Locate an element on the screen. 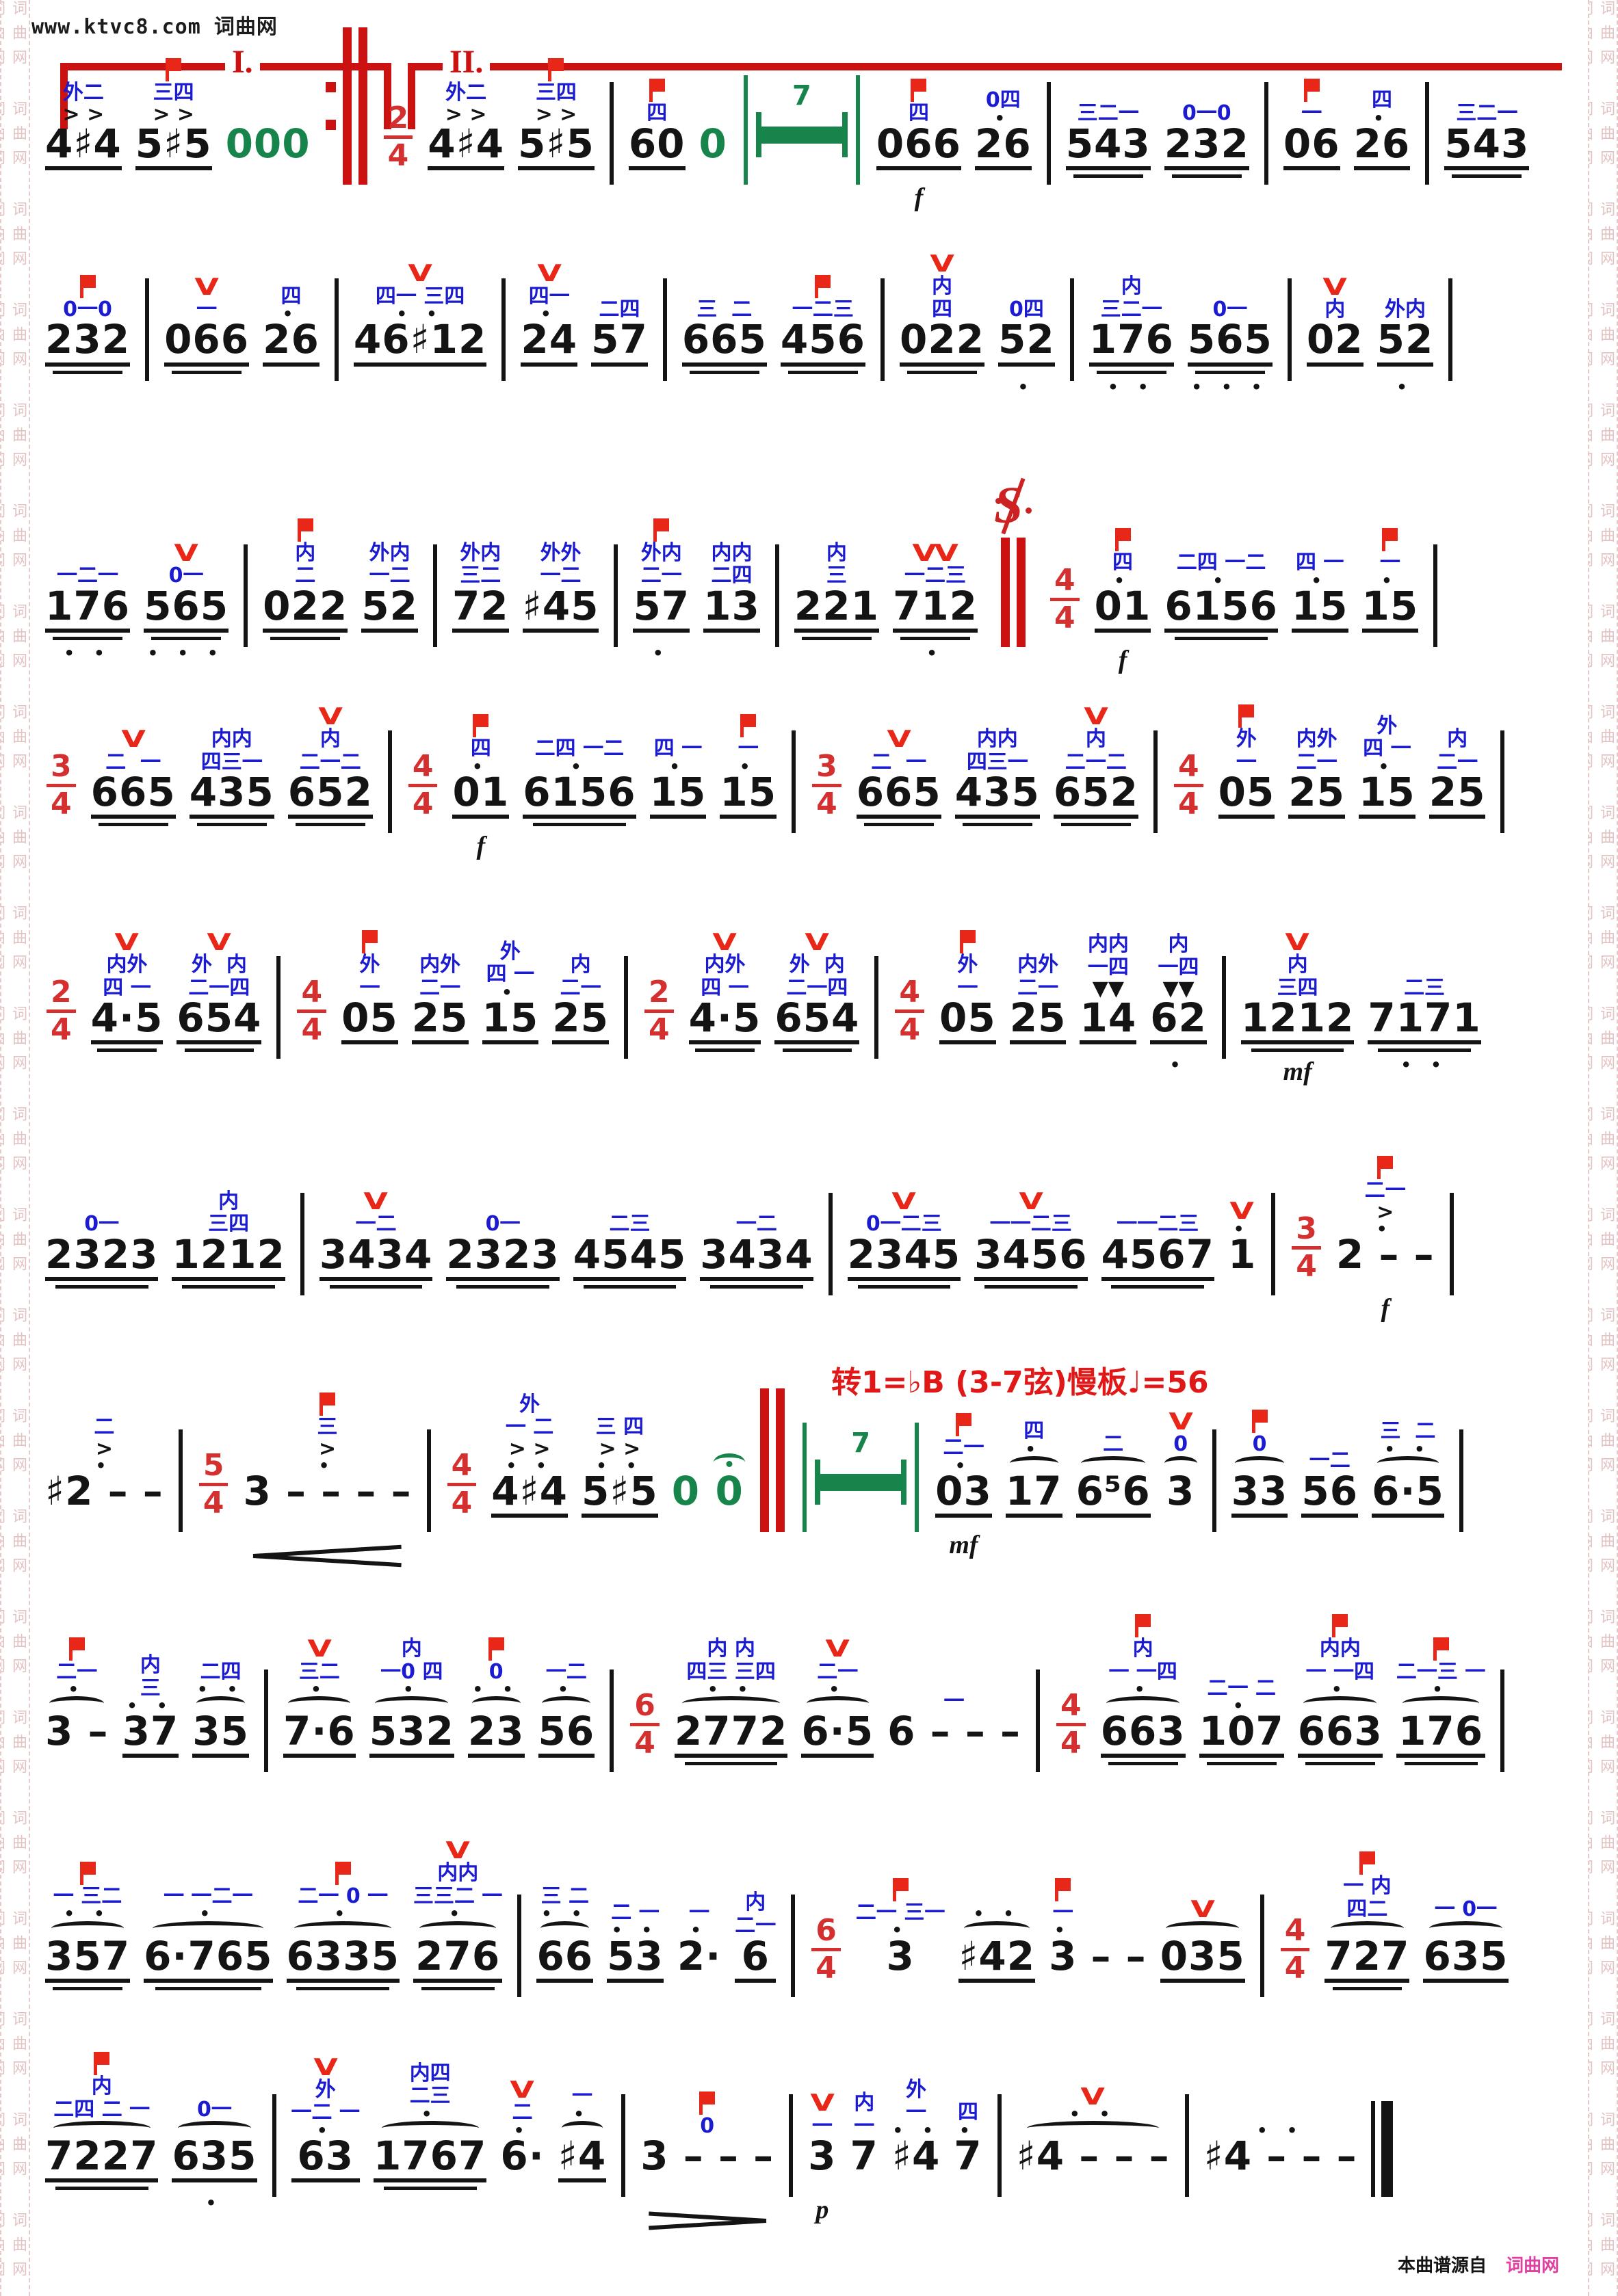 The width and height of the screenshot is (1618, 2296). note-digits: 066 is located at coordinates (919, 143).